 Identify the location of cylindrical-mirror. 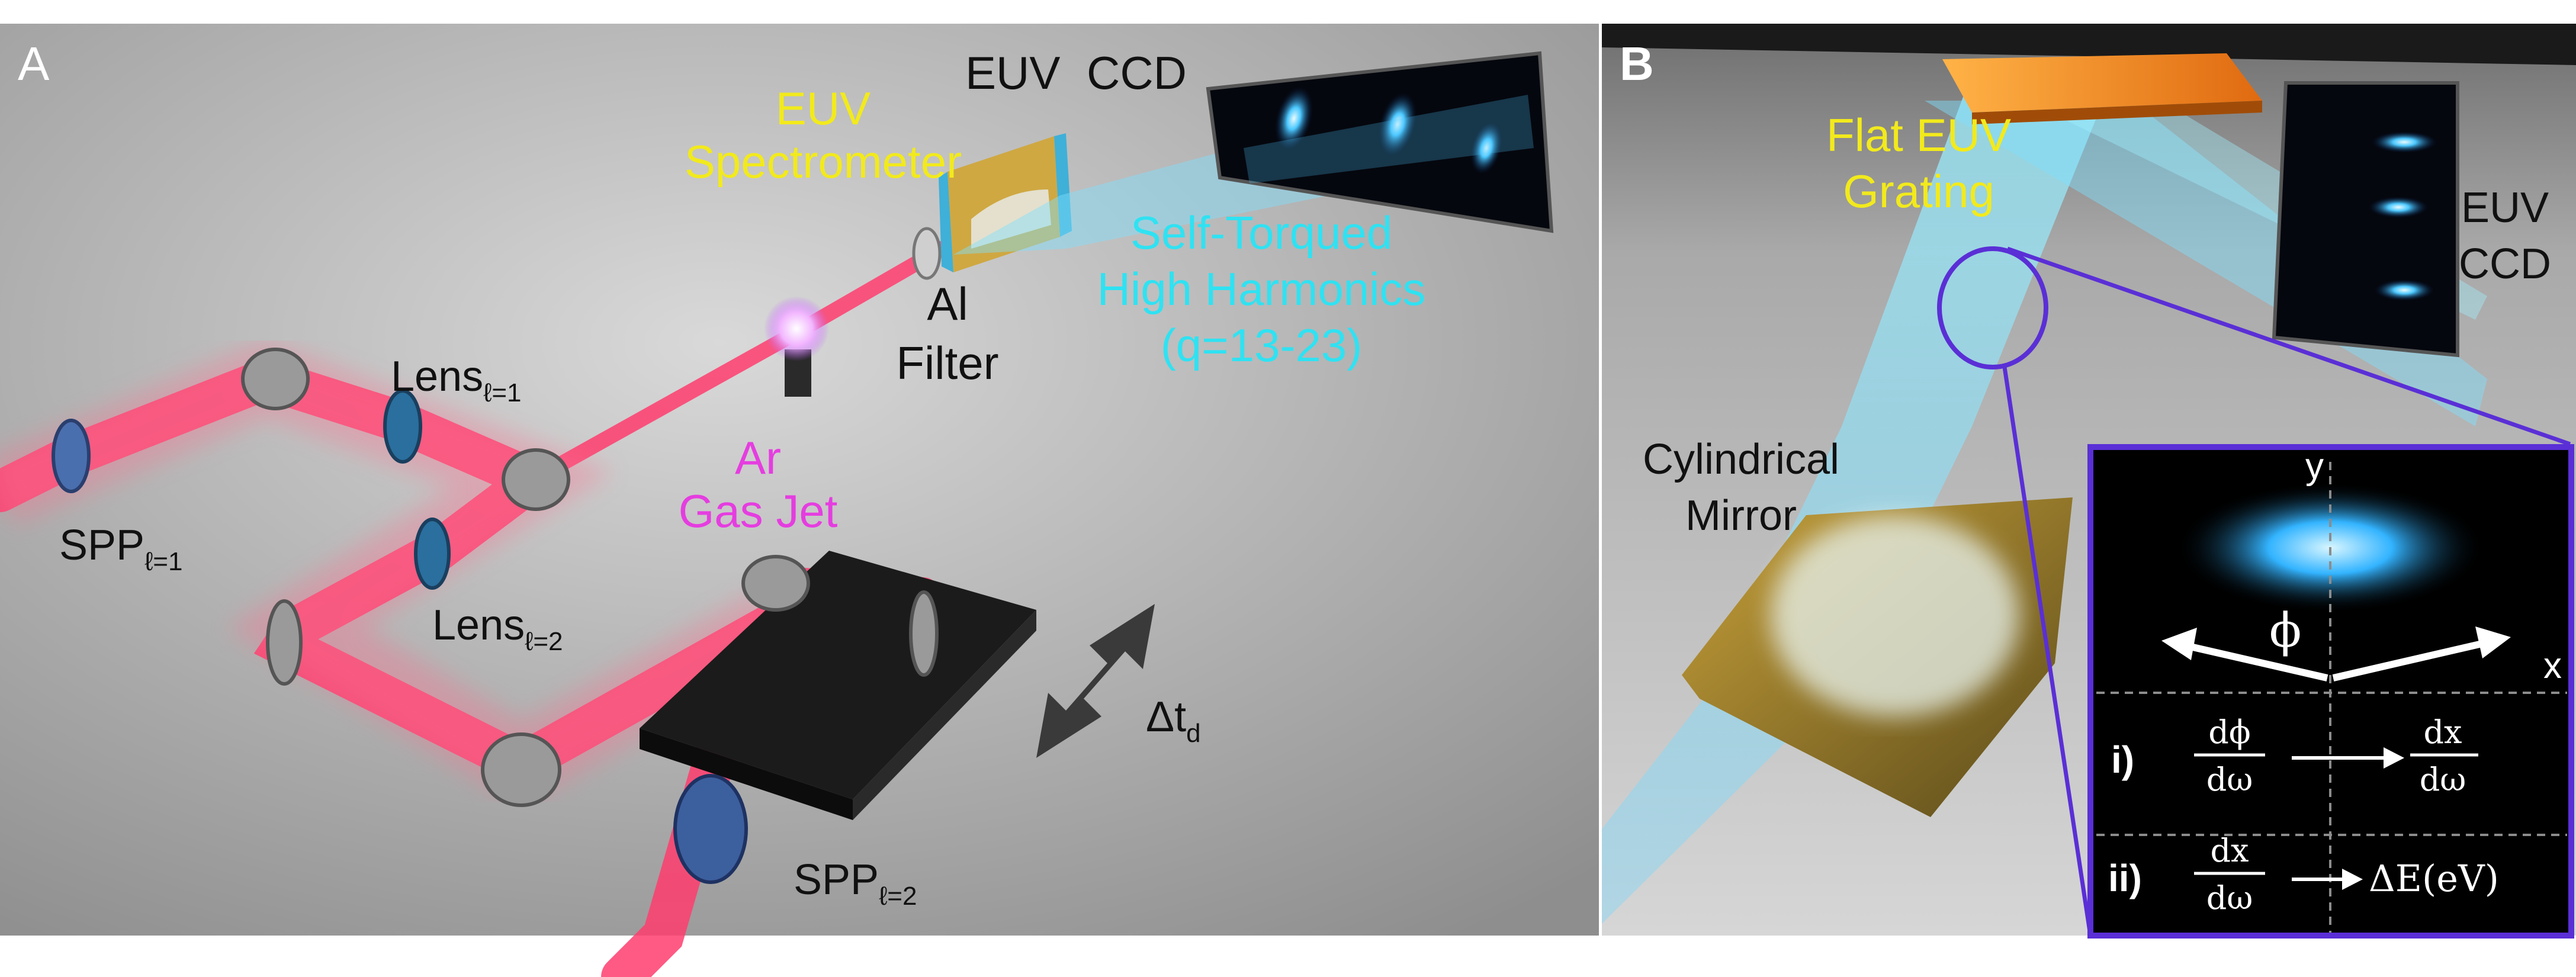
(1877, 657).